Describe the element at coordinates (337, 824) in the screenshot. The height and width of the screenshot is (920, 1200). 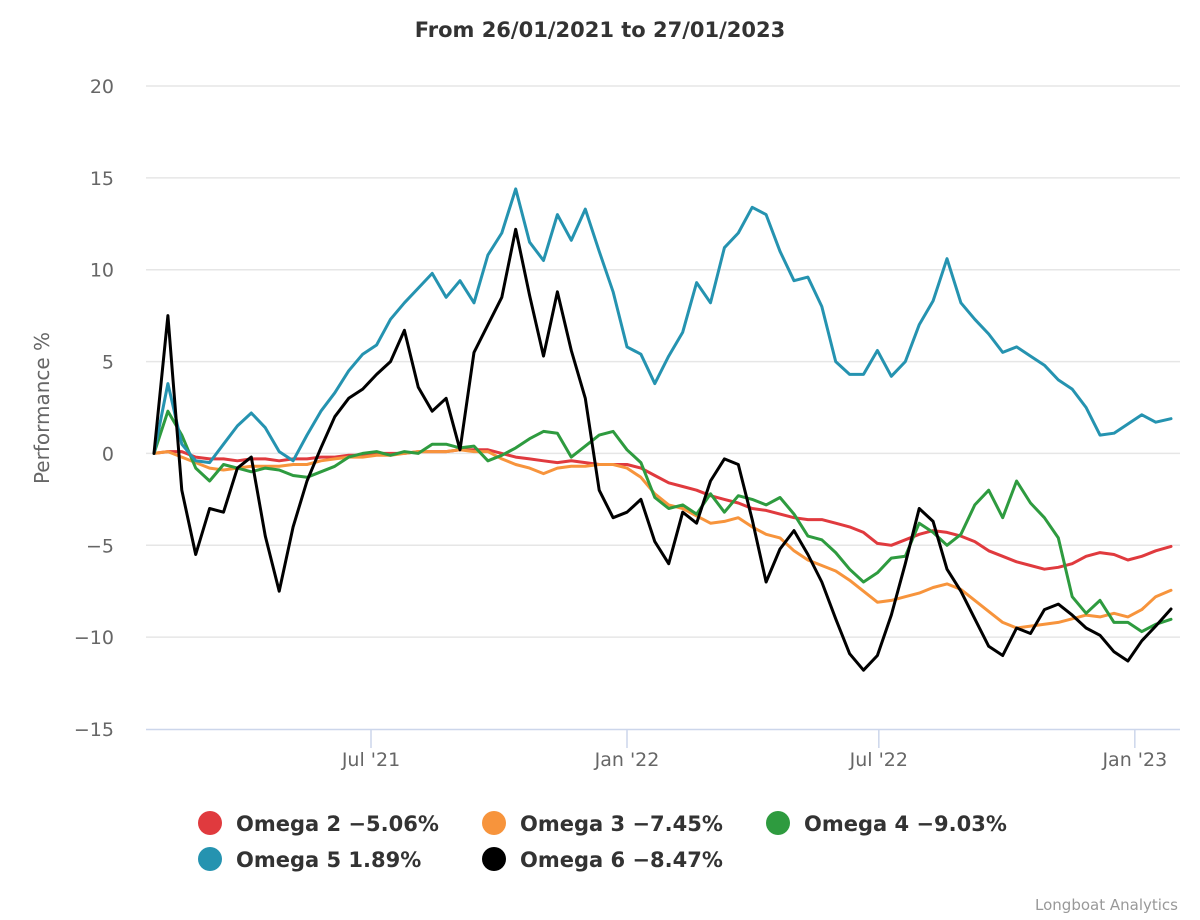
I see `legend-label: Omega 2 −5.06%` at that location.